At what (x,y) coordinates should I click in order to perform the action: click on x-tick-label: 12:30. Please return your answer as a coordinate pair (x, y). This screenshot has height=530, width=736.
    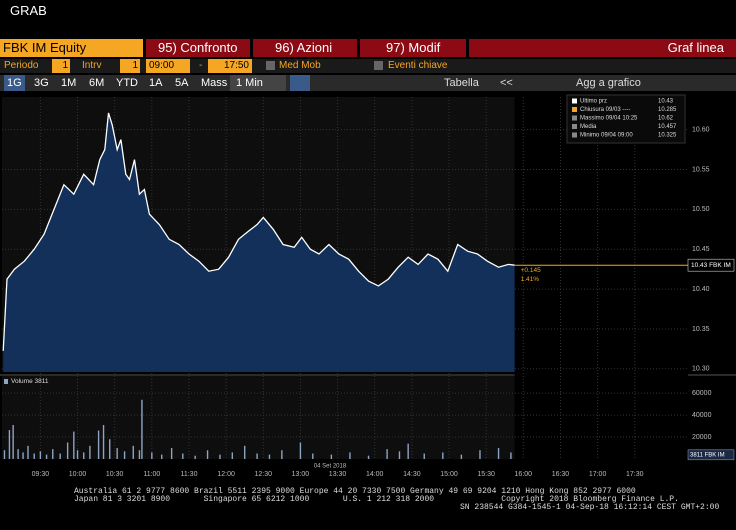
    Looking at the image, I should click on (264, 474).